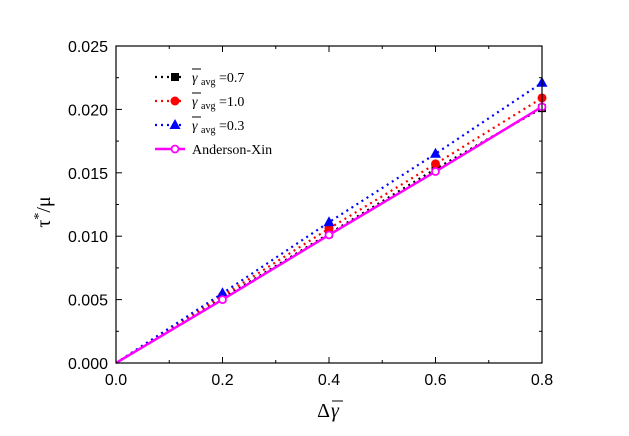 The height and width of the screenshot is (436, 629). What do you see at coordinates (88, 237) in the screenshot?
I see `y-tick-label: 0.010` at bounding box center [88, 237].